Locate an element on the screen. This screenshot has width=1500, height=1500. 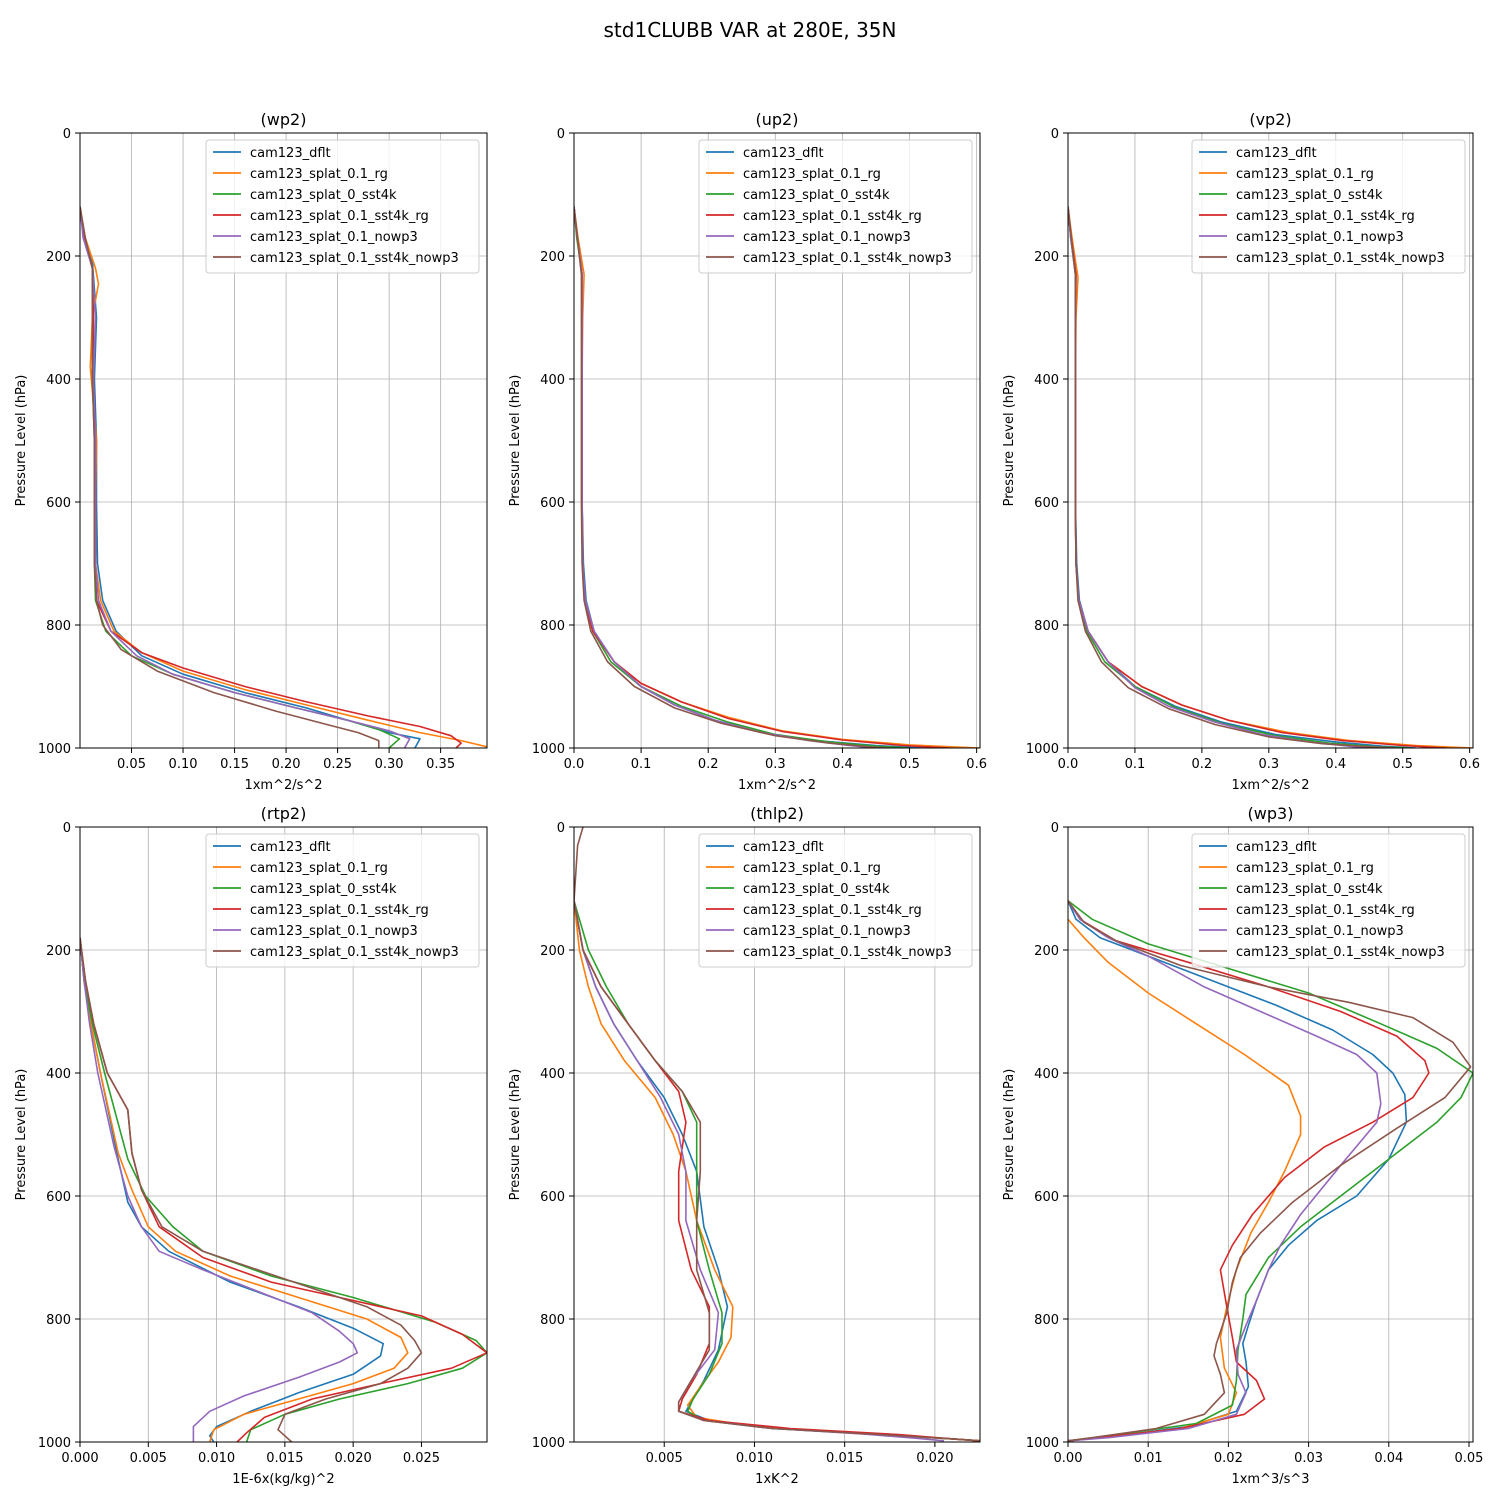
x-tick-label: 0.10 is located at coordinates (183, 764).